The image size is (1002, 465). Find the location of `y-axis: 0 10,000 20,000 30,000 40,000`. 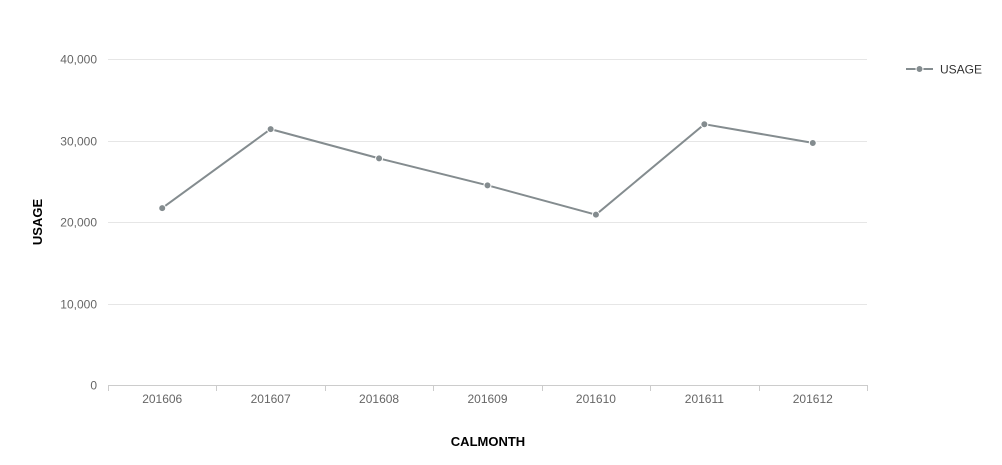

y-axis: 0 10,000 20,000 30,000 40,000 is located at coordinates (78, 223).